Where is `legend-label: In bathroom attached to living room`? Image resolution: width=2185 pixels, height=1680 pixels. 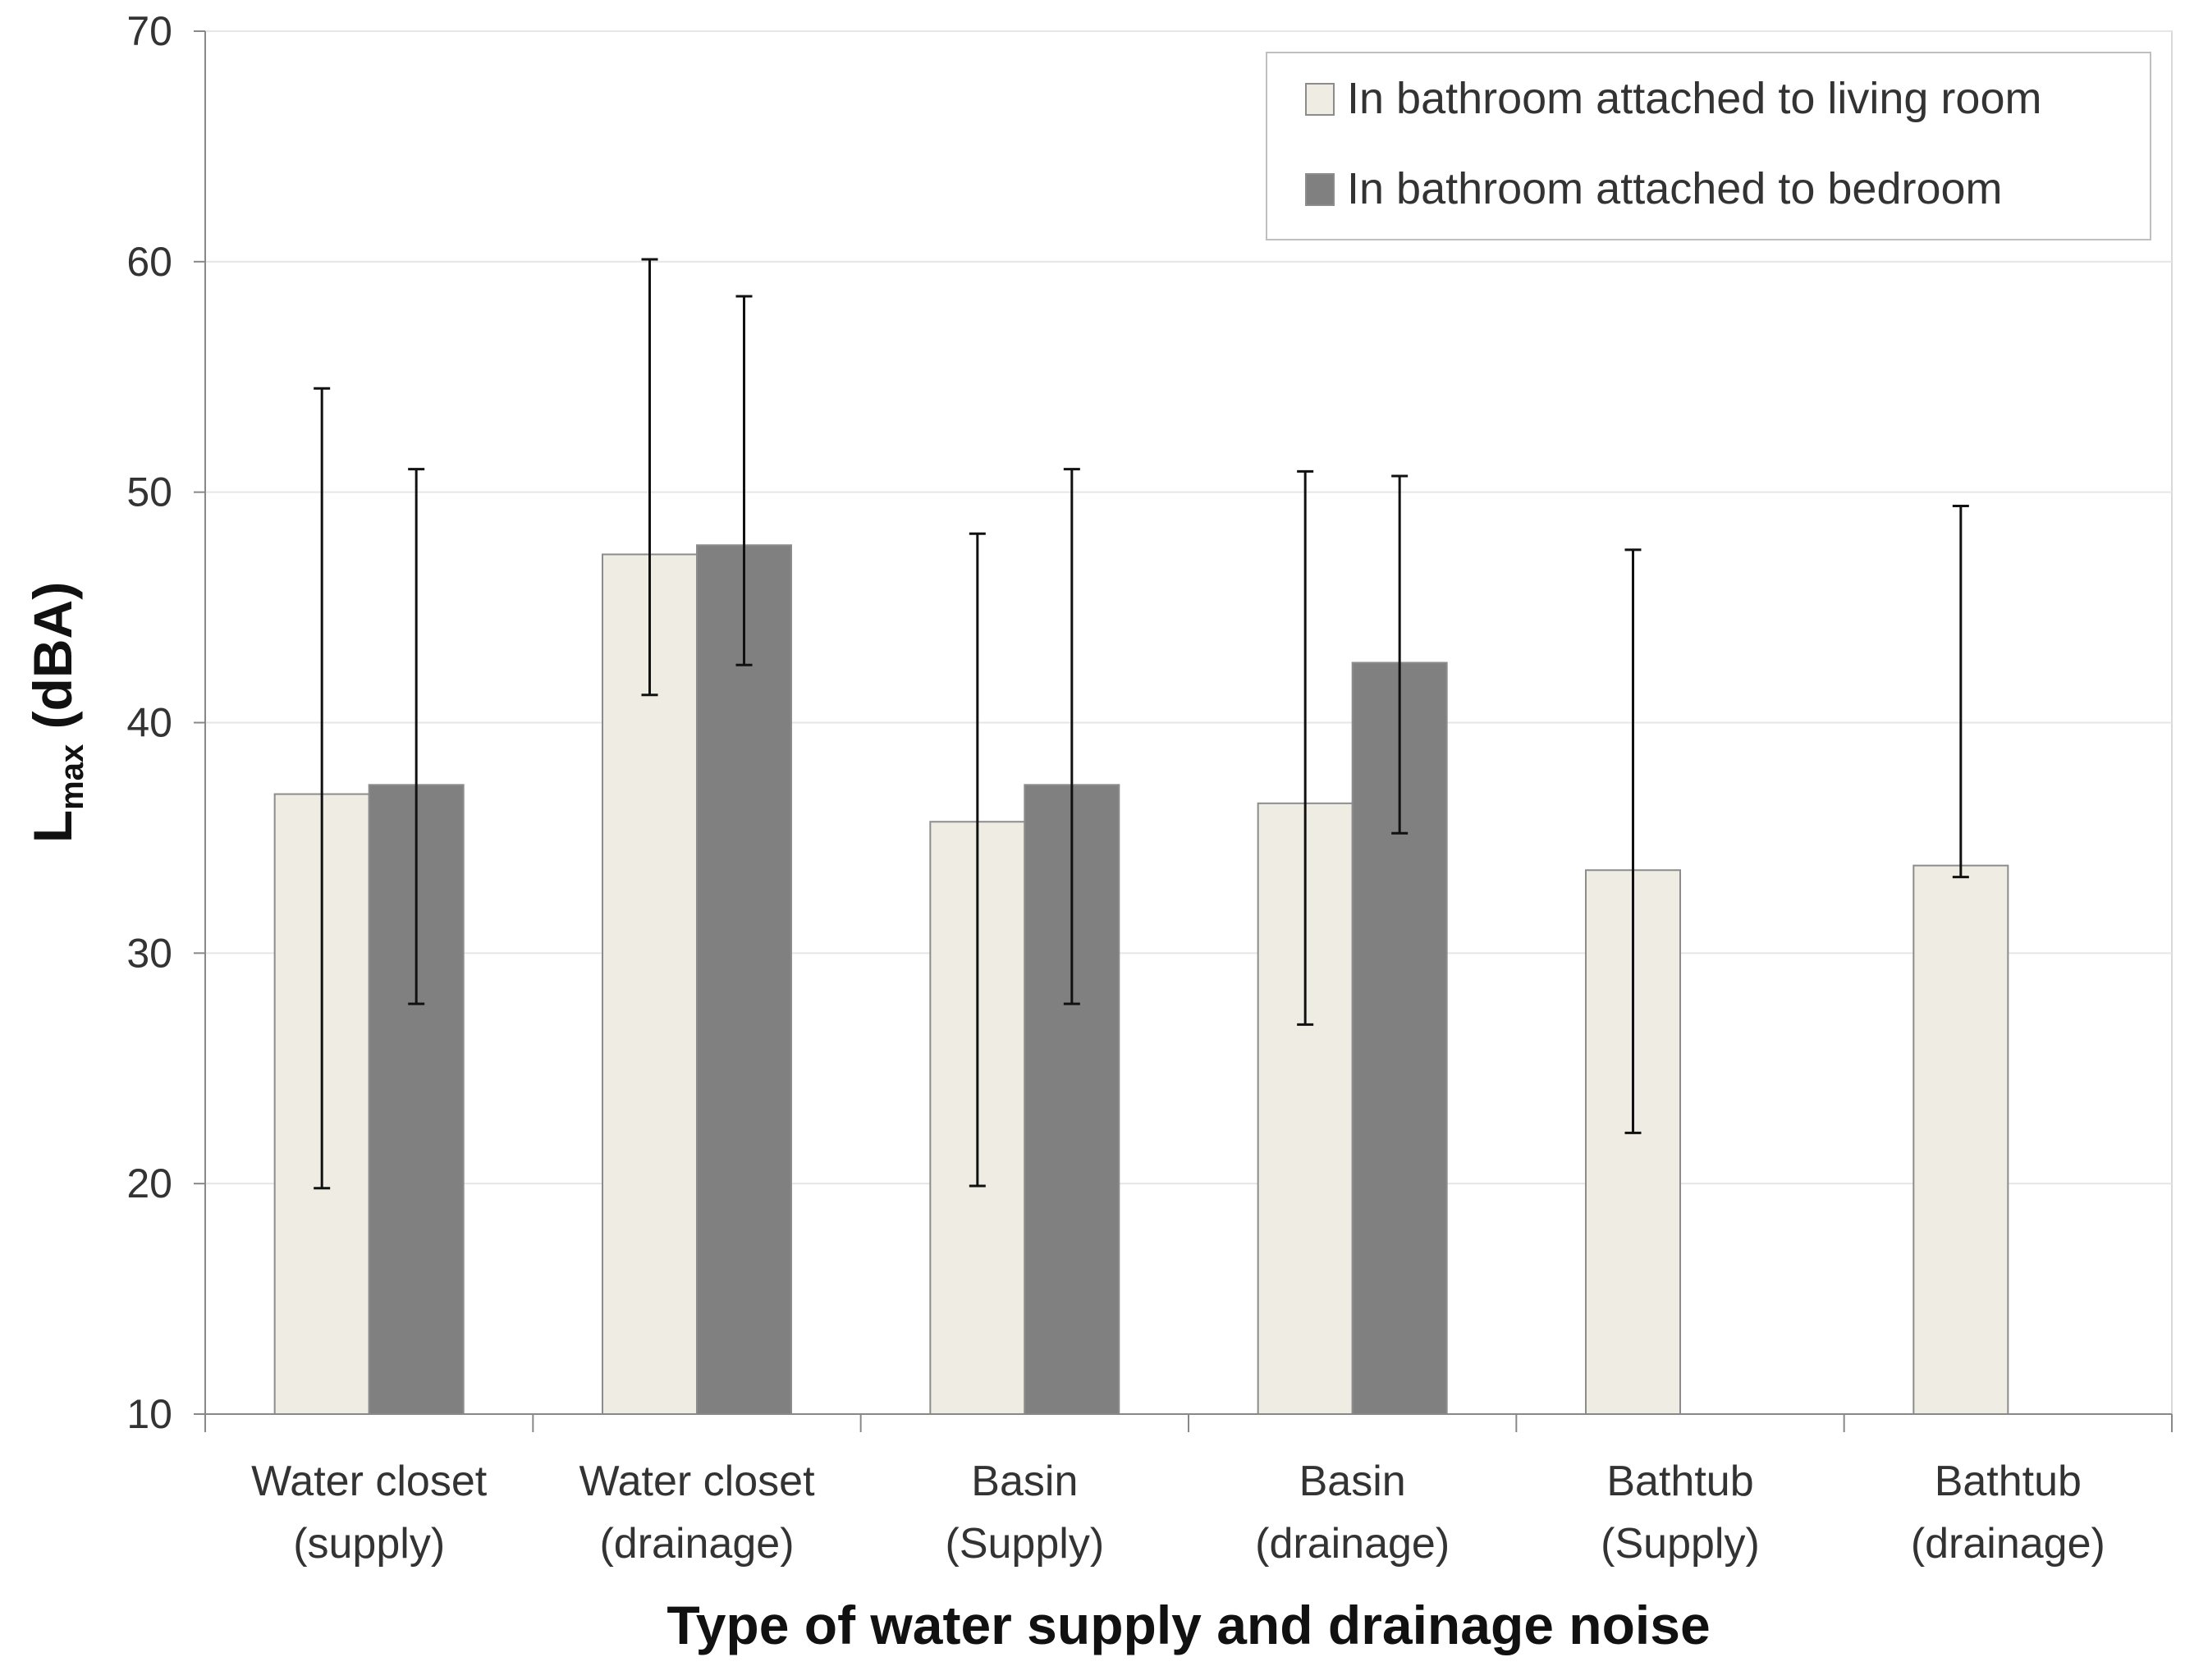
legend-label: In bathroom attached to living room is located at coordinates (1694, 98).